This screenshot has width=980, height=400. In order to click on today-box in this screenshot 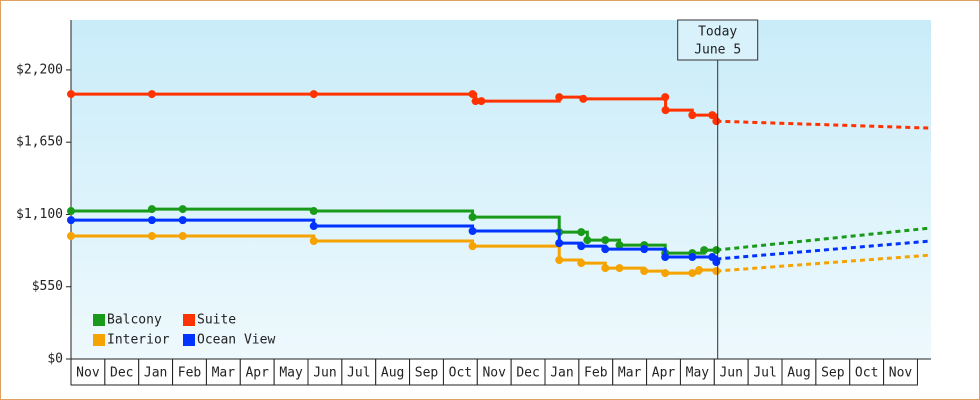, I will do `click(718, 40)`.